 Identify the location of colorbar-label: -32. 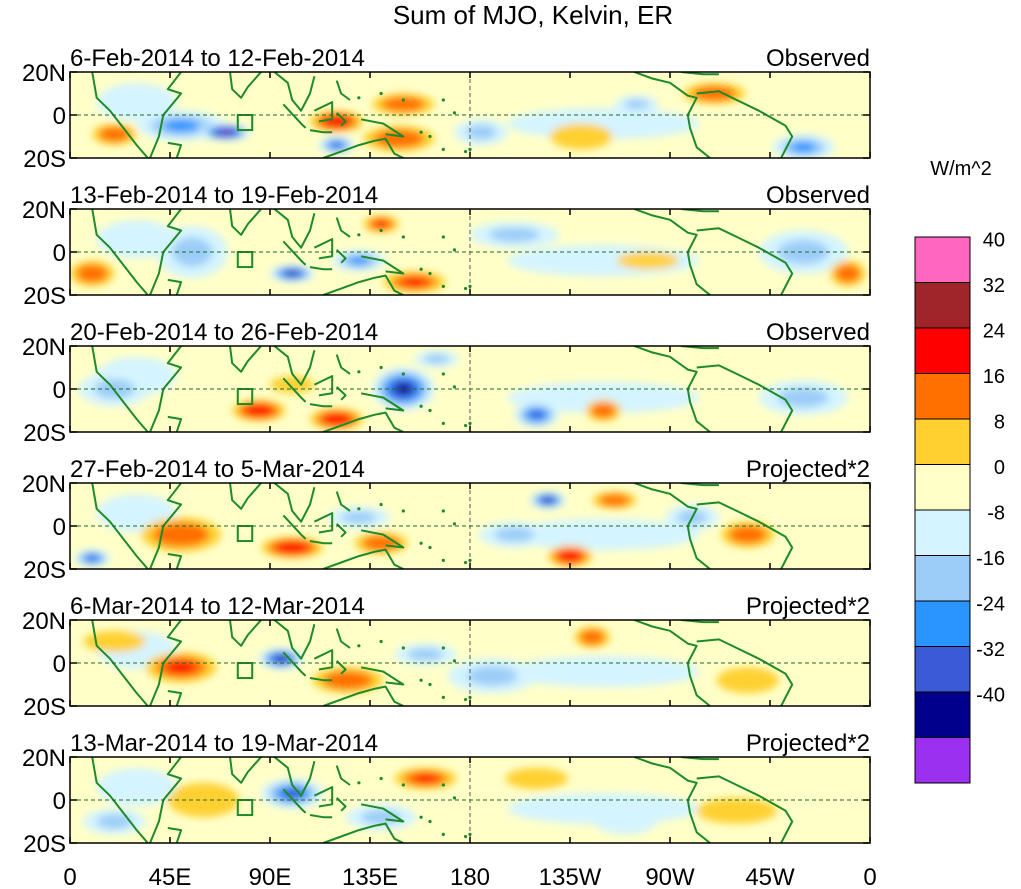
(990, 650).